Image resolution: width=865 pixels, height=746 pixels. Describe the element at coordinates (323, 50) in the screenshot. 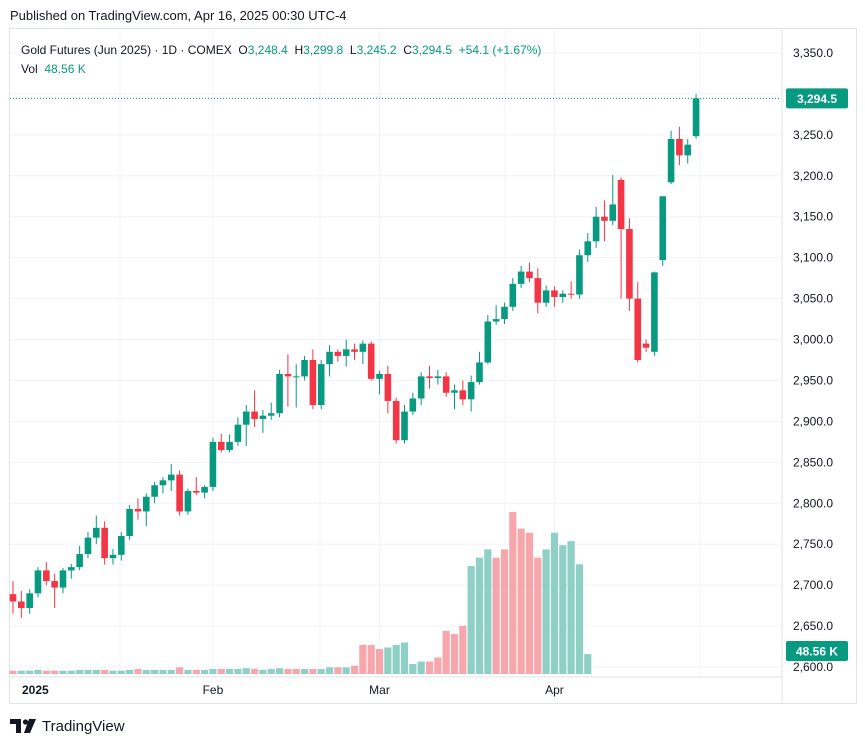

I see `high-value: 3,299.8` at that location.